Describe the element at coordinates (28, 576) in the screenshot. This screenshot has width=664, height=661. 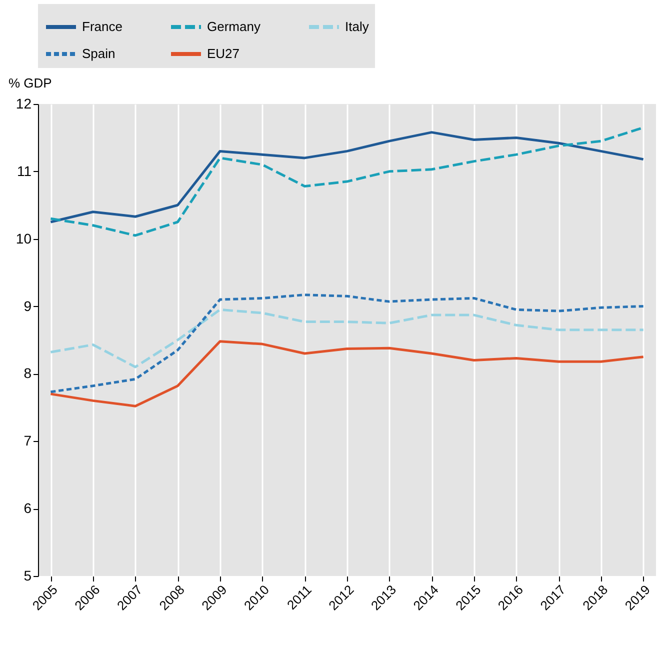
I see `y-tick-label: 5` at that location.